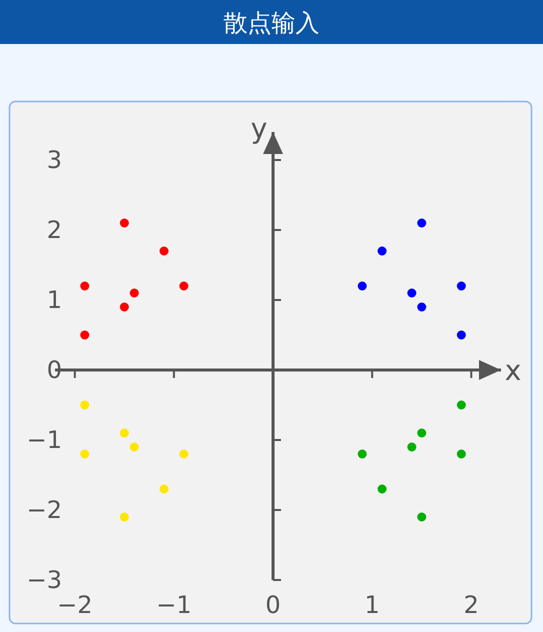 Image resolution: width=543 pixels, height=632 pixels. Describe the element at coordinates (54, 300) in the screenshot. I see `y-tick-label: 1` at that location.